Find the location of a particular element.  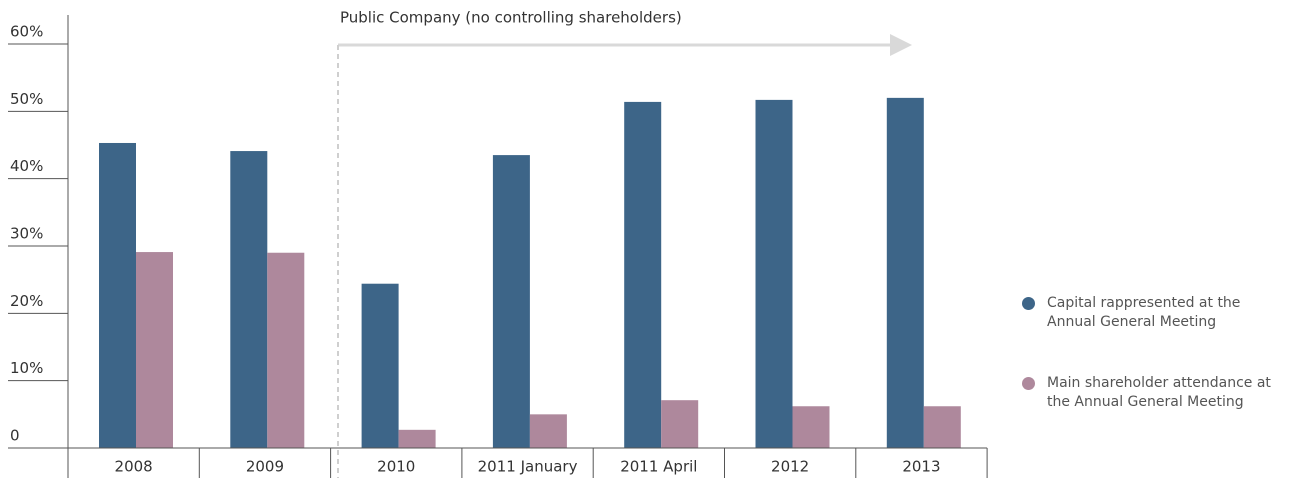

x-tick-label: 2012 is located at coordinates (790, 467).